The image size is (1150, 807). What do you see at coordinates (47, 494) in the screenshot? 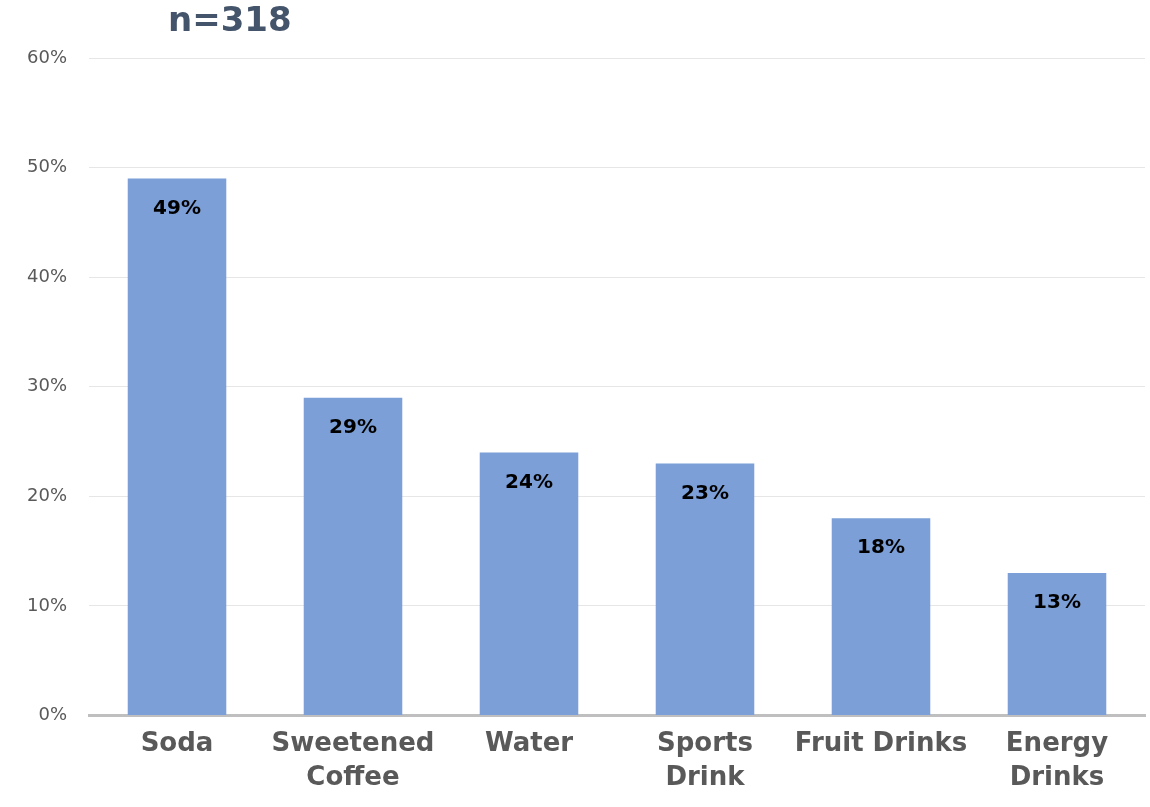
I see `y-tick-label: 20%` at bounding box center [47, 494].